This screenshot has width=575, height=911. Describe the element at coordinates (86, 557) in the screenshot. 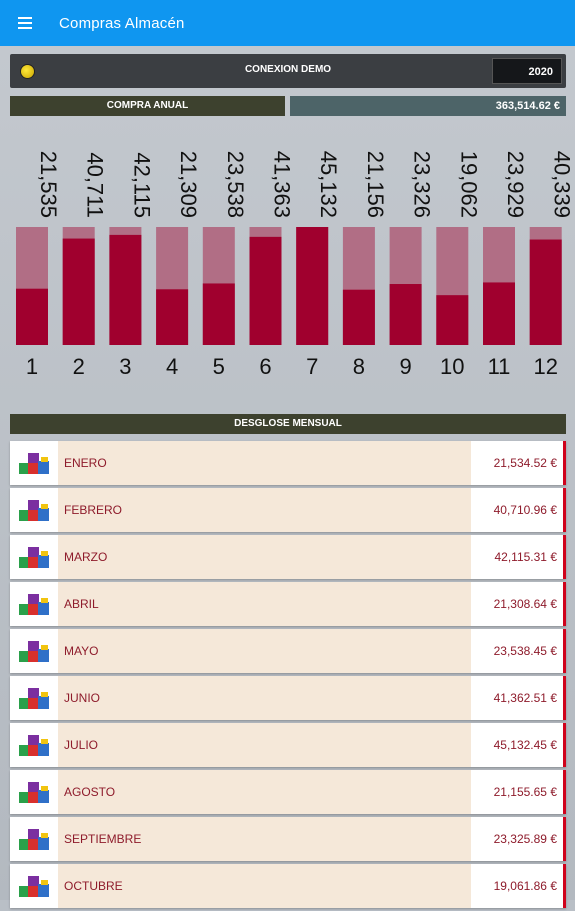

I see `month-name: MARZO` at that location.